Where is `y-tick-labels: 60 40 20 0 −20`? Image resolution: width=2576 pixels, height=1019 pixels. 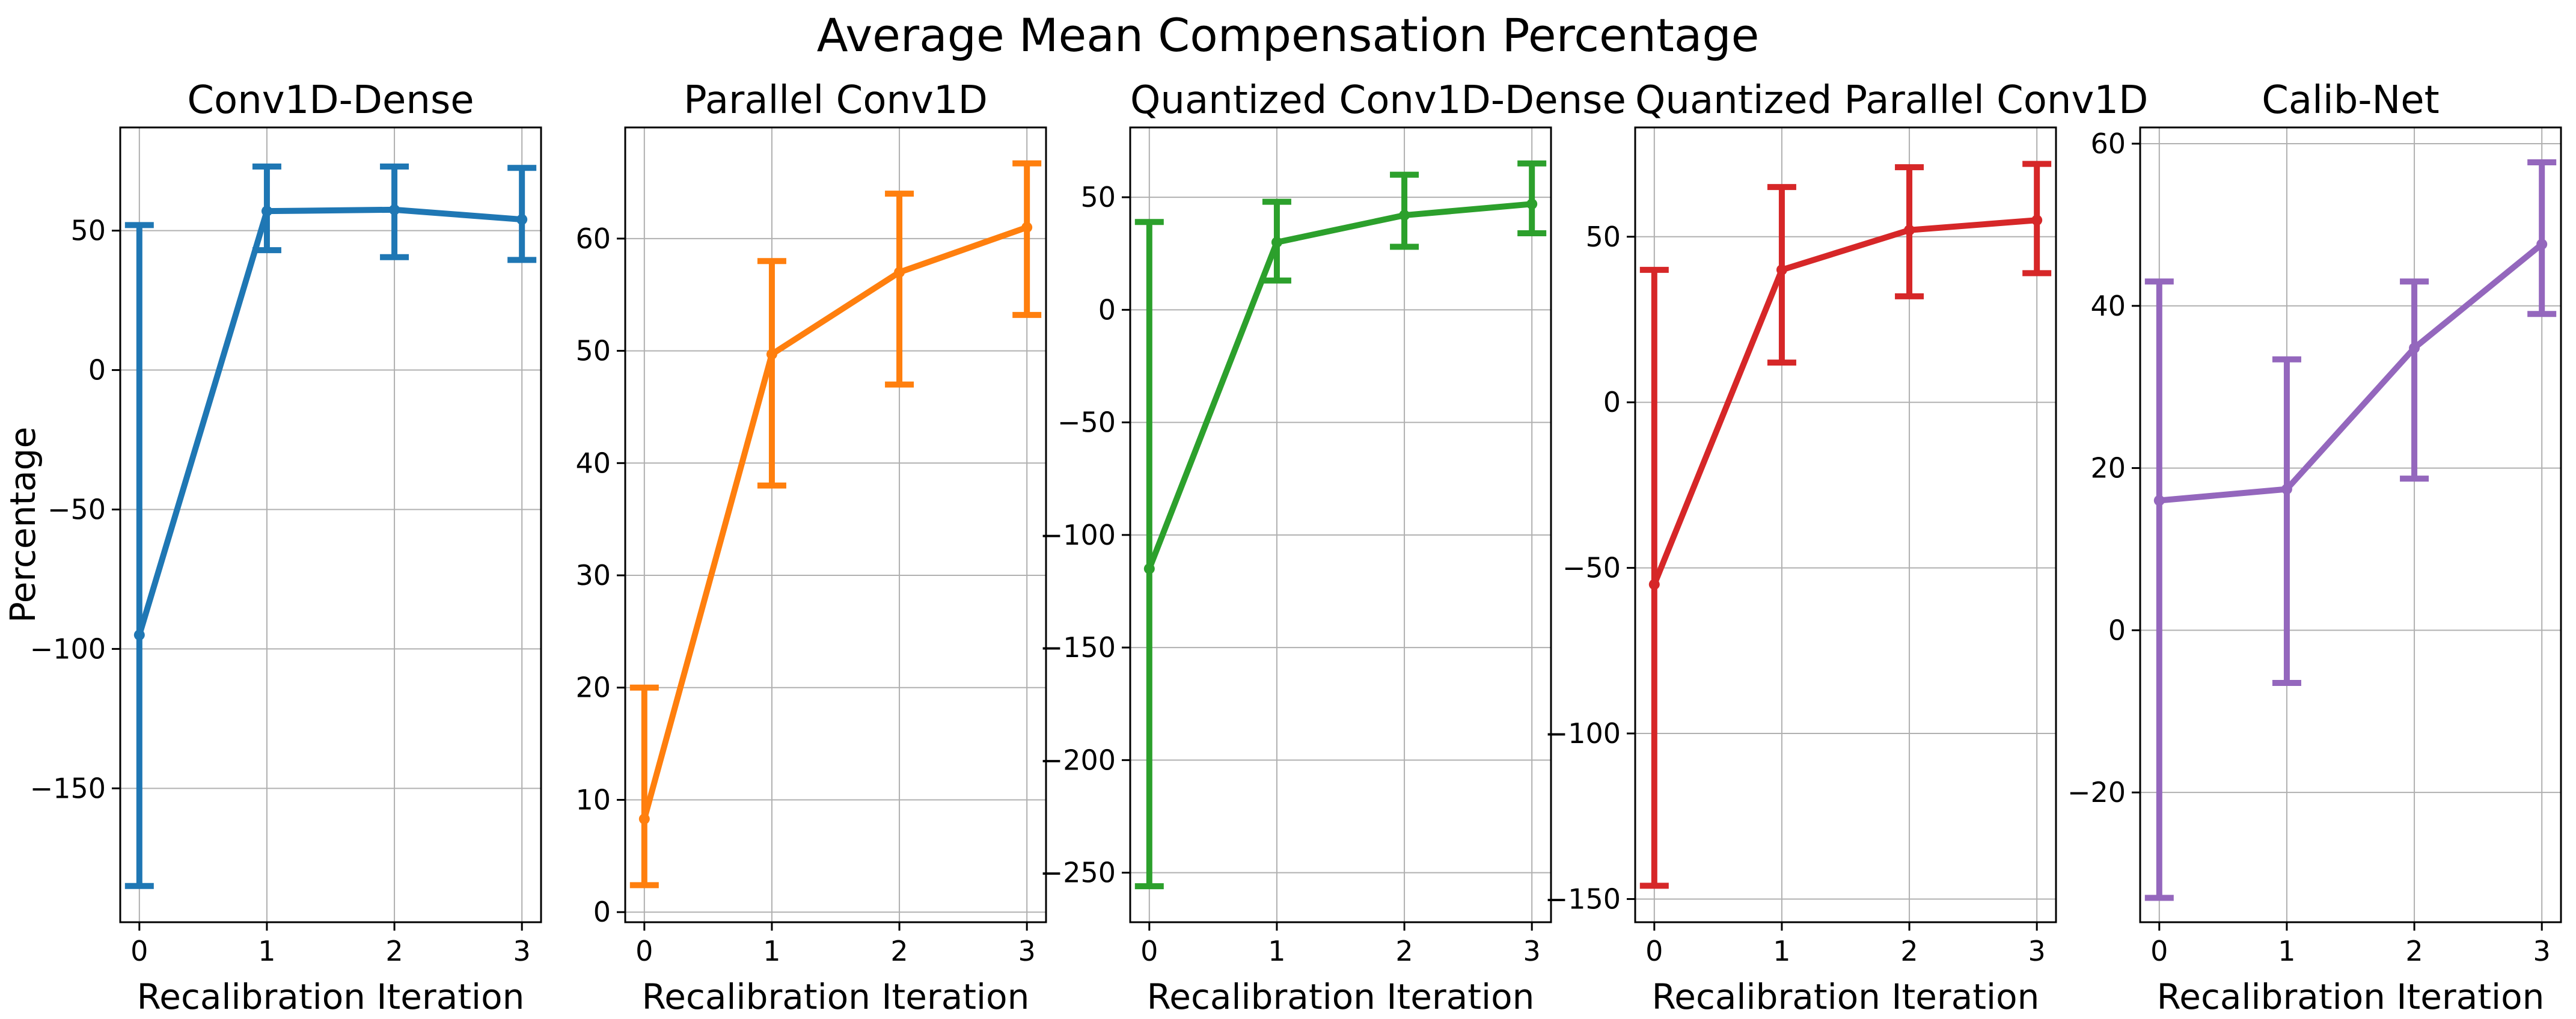 y-tick-labels: 60 40 20 0 −20 is located at coordinates (2096, 468).